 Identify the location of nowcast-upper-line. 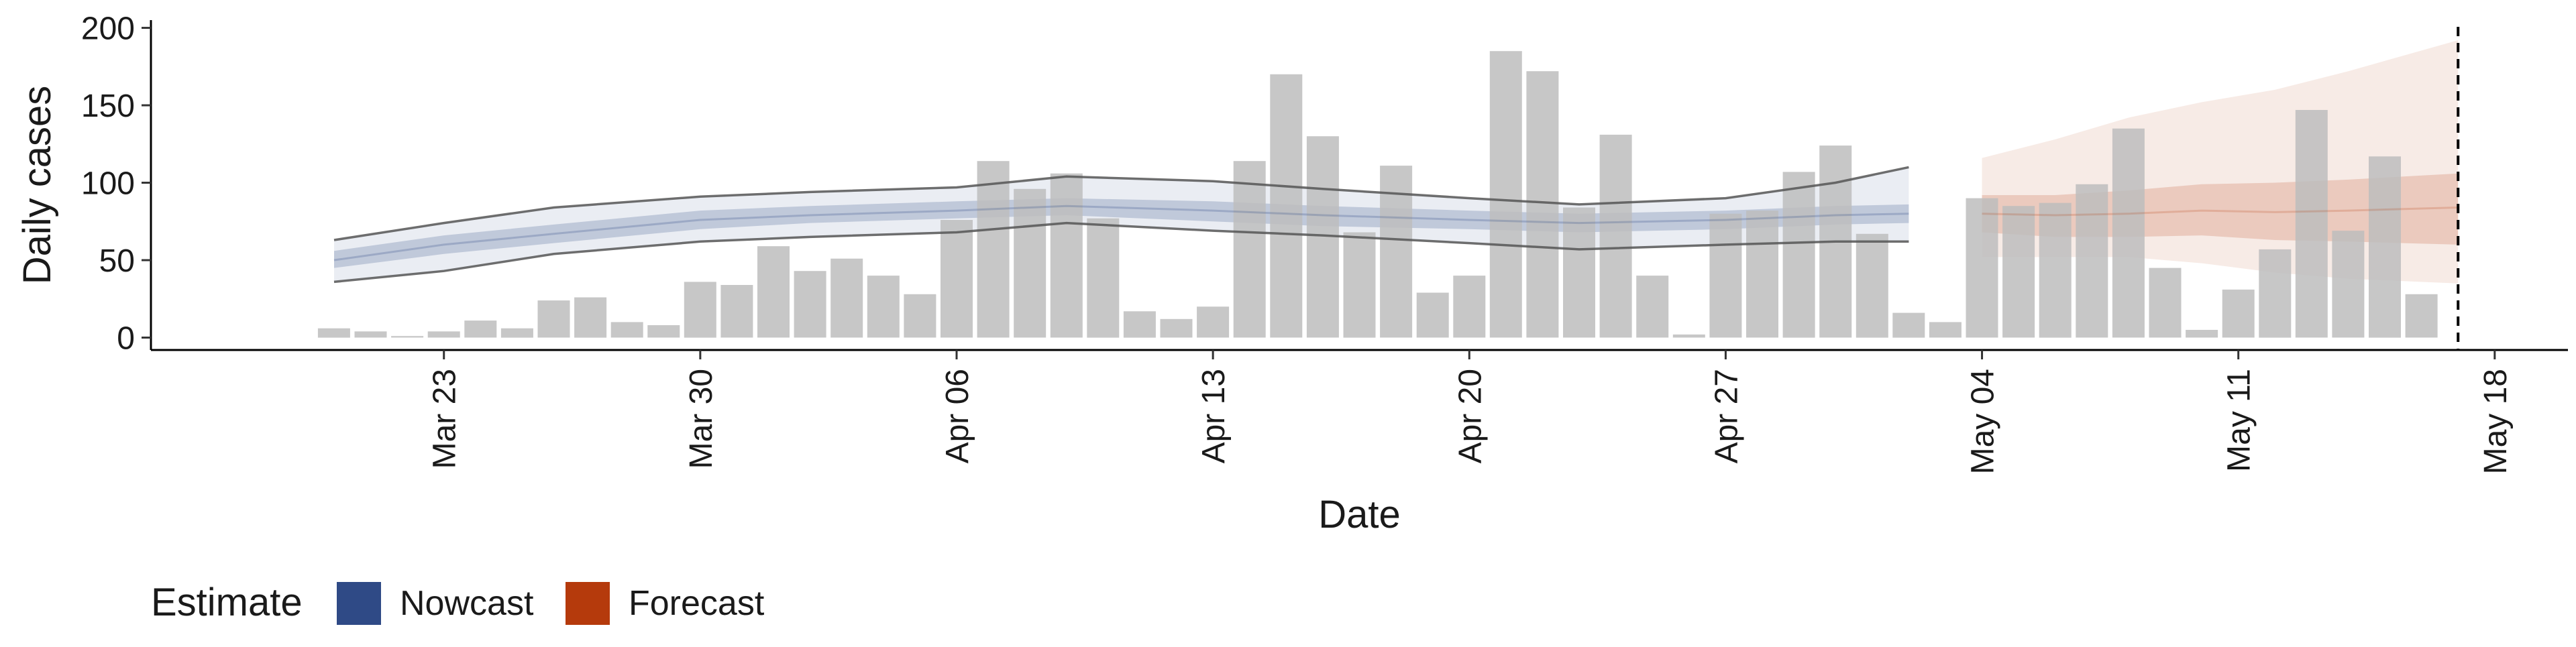
(1121, 204).